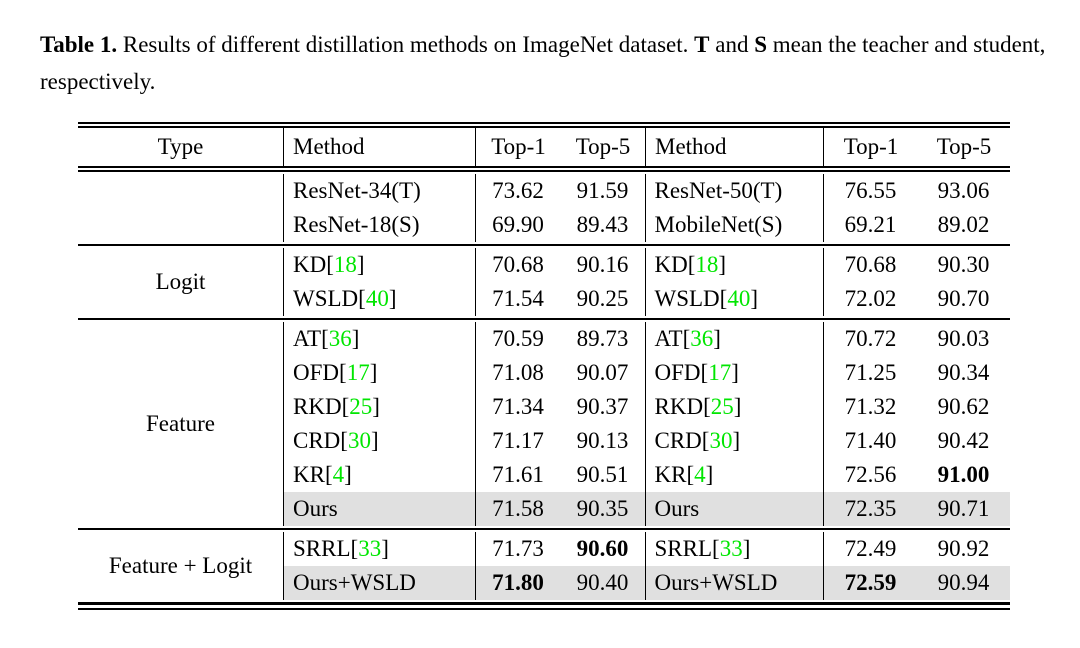 This screenshot has width=1080, height=648. I want to click on score-cell: 90.70, so click(963, 298).